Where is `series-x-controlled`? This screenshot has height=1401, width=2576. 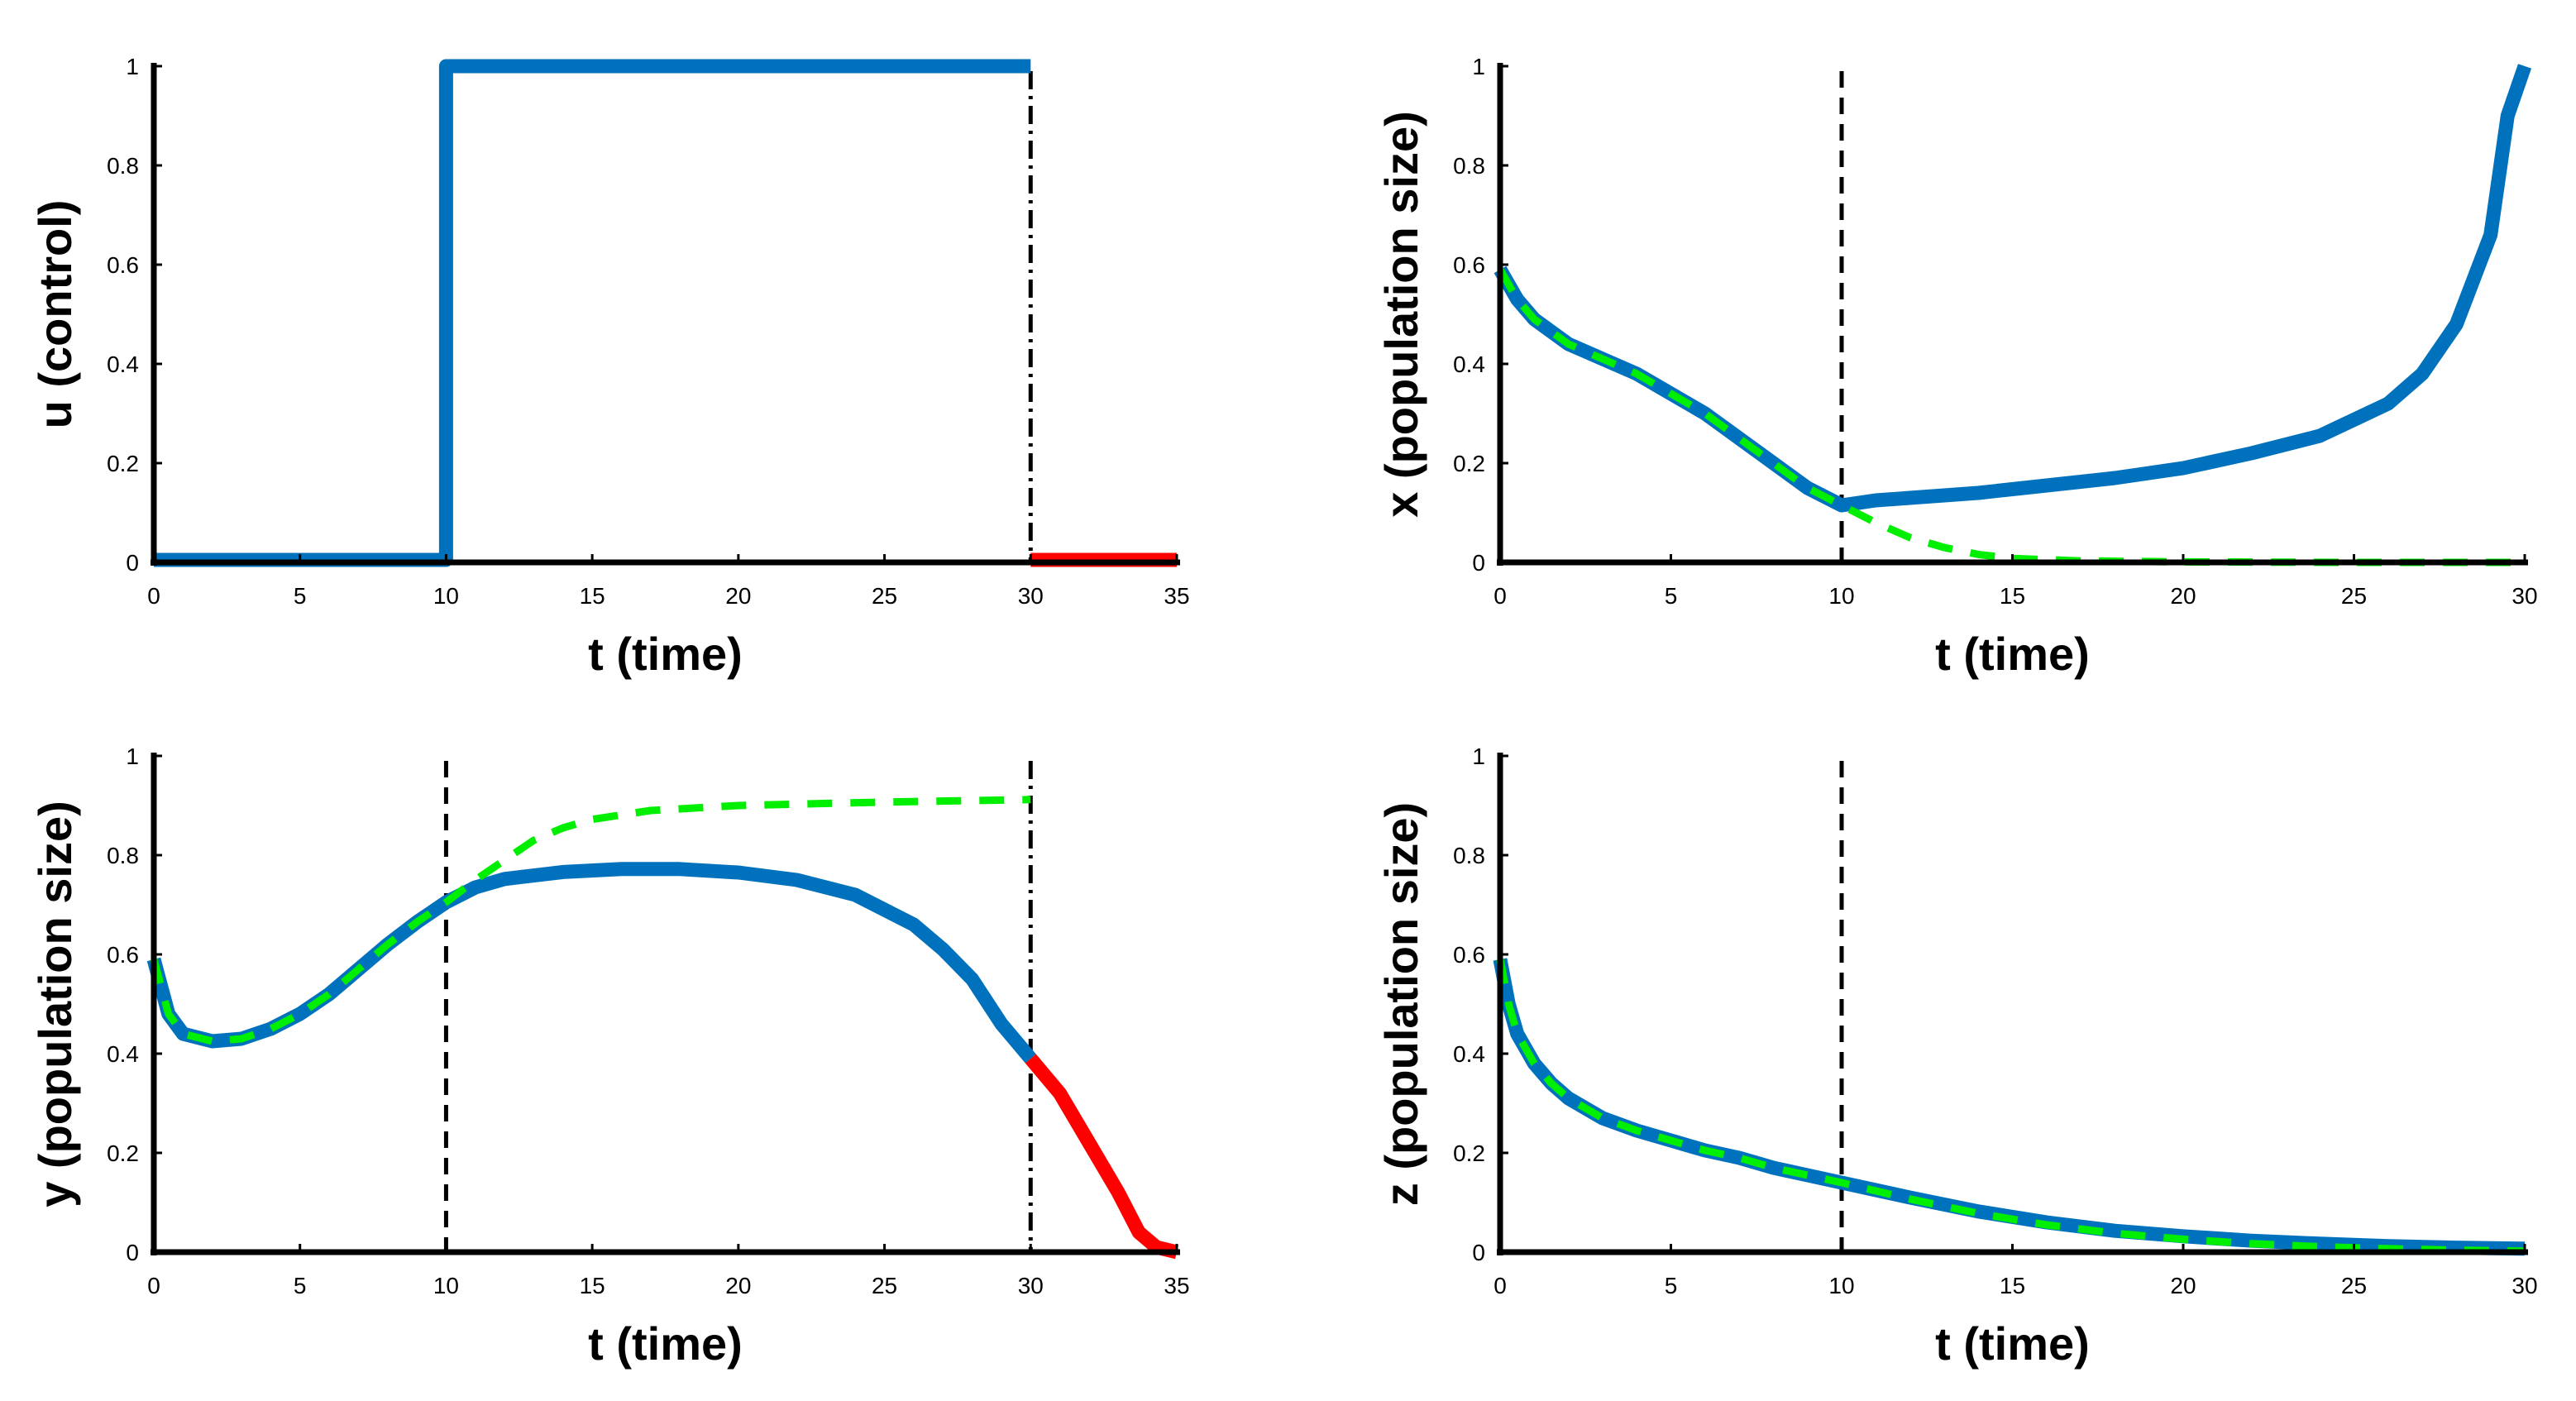
series-x-controlled is located at coordinates (2013, 288).